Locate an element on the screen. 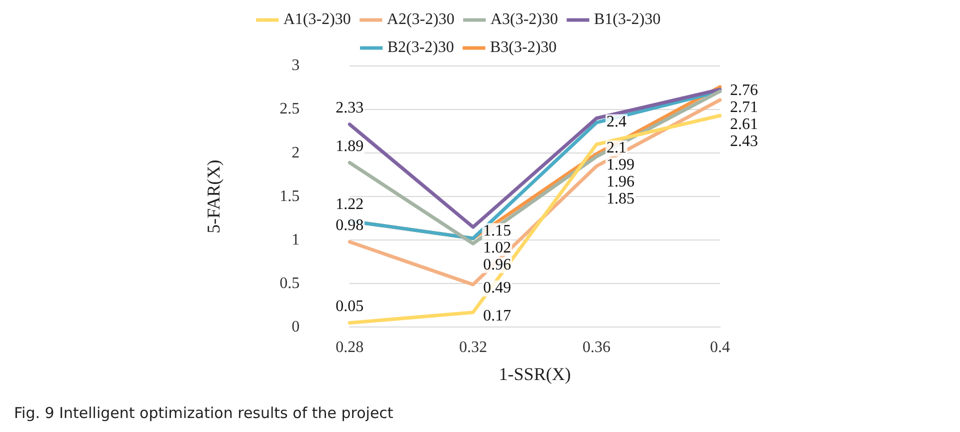 This screenshot has height=432, width=960. x-tick-label: 0.28 is located at coordinates (350, 347).